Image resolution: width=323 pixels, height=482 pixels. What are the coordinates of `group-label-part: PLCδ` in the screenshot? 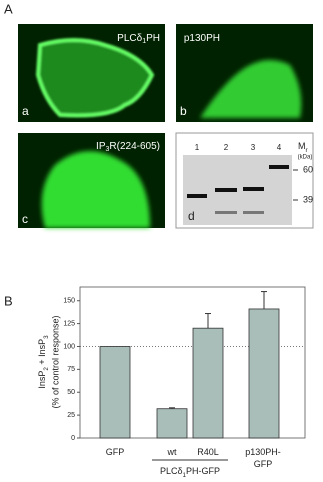 It's located at (171, 471).